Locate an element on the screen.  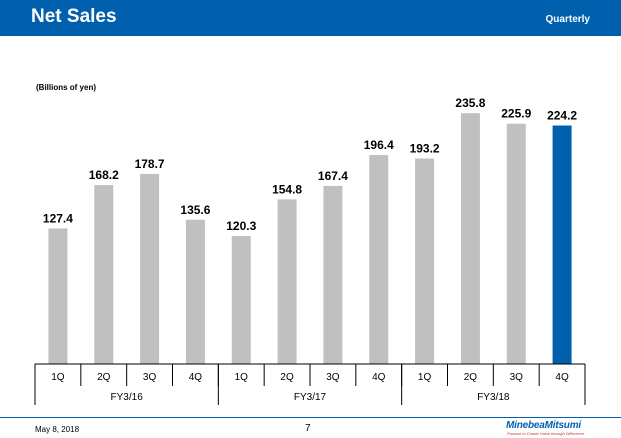
value-label-6: 154.8 is located at coordinates (287, 189).